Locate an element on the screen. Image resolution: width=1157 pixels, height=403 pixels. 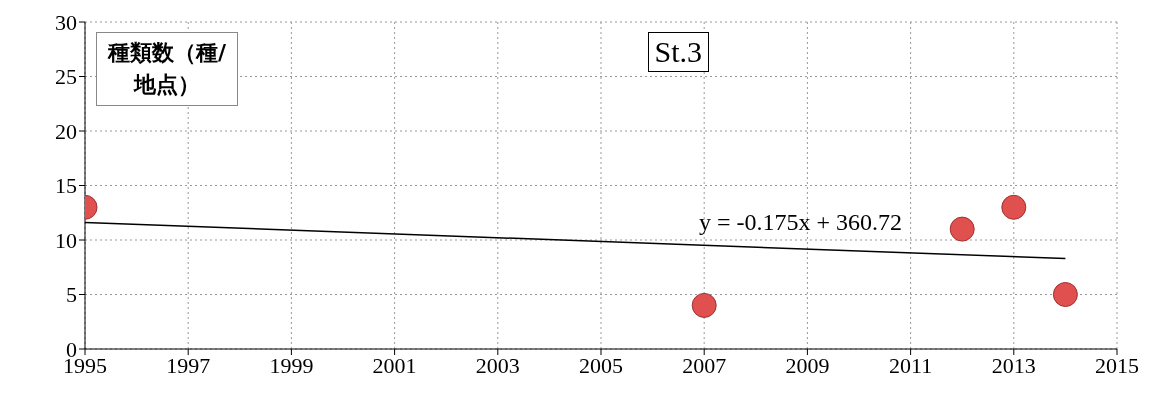
x-tick-label: 2011 is located at coordinates (911, 365).